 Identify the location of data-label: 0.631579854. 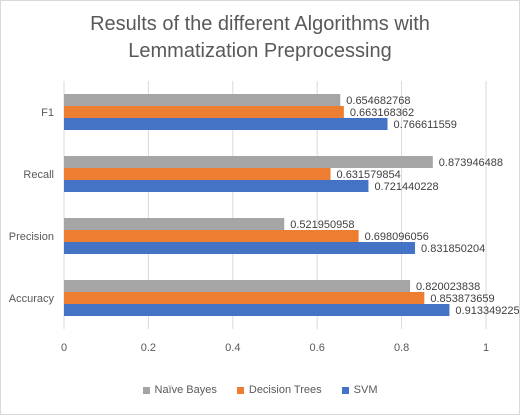
(369, 175).